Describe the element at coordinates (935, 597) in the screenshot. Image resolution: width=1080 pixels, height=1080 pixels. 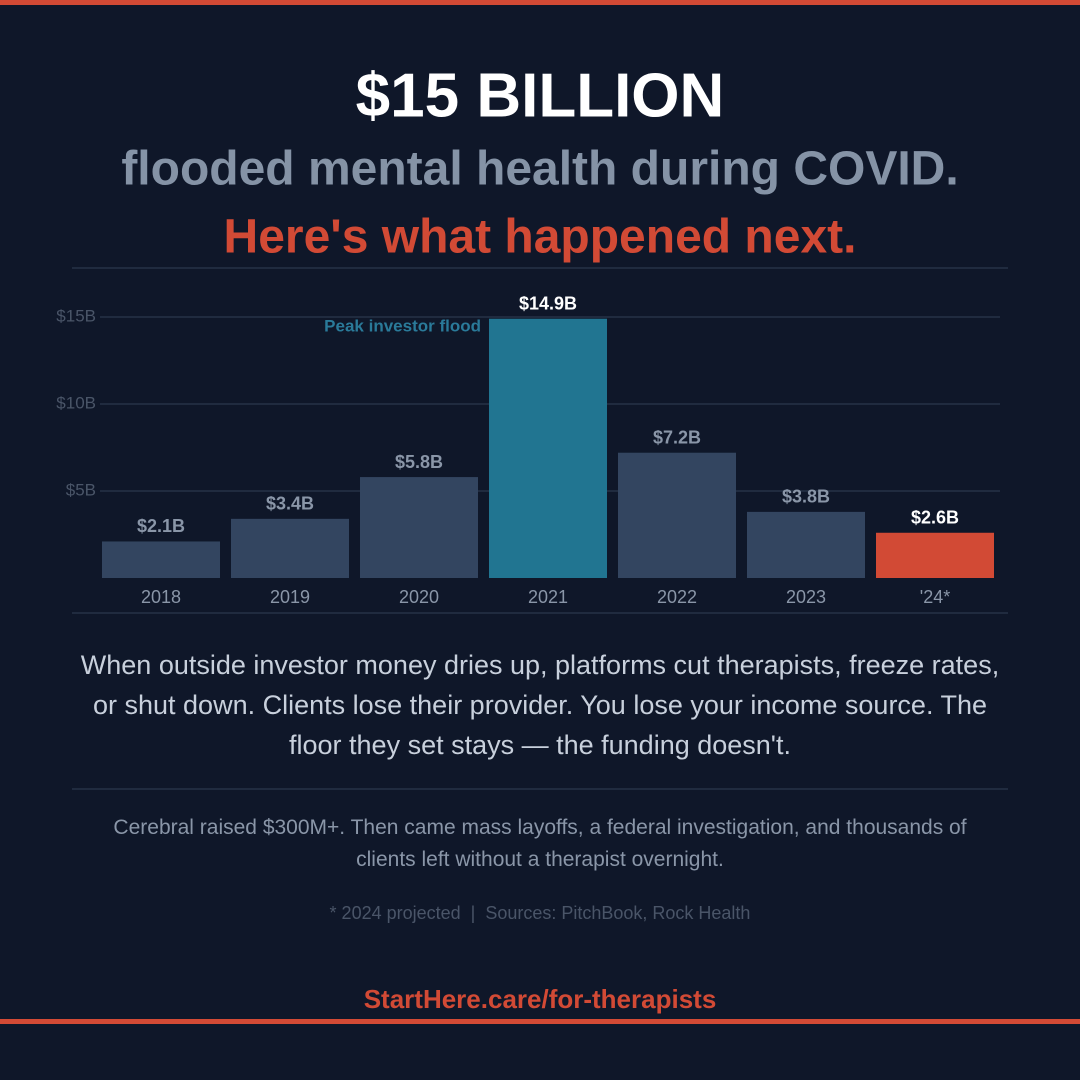
I see `x-tick-label: '24*` at that location.